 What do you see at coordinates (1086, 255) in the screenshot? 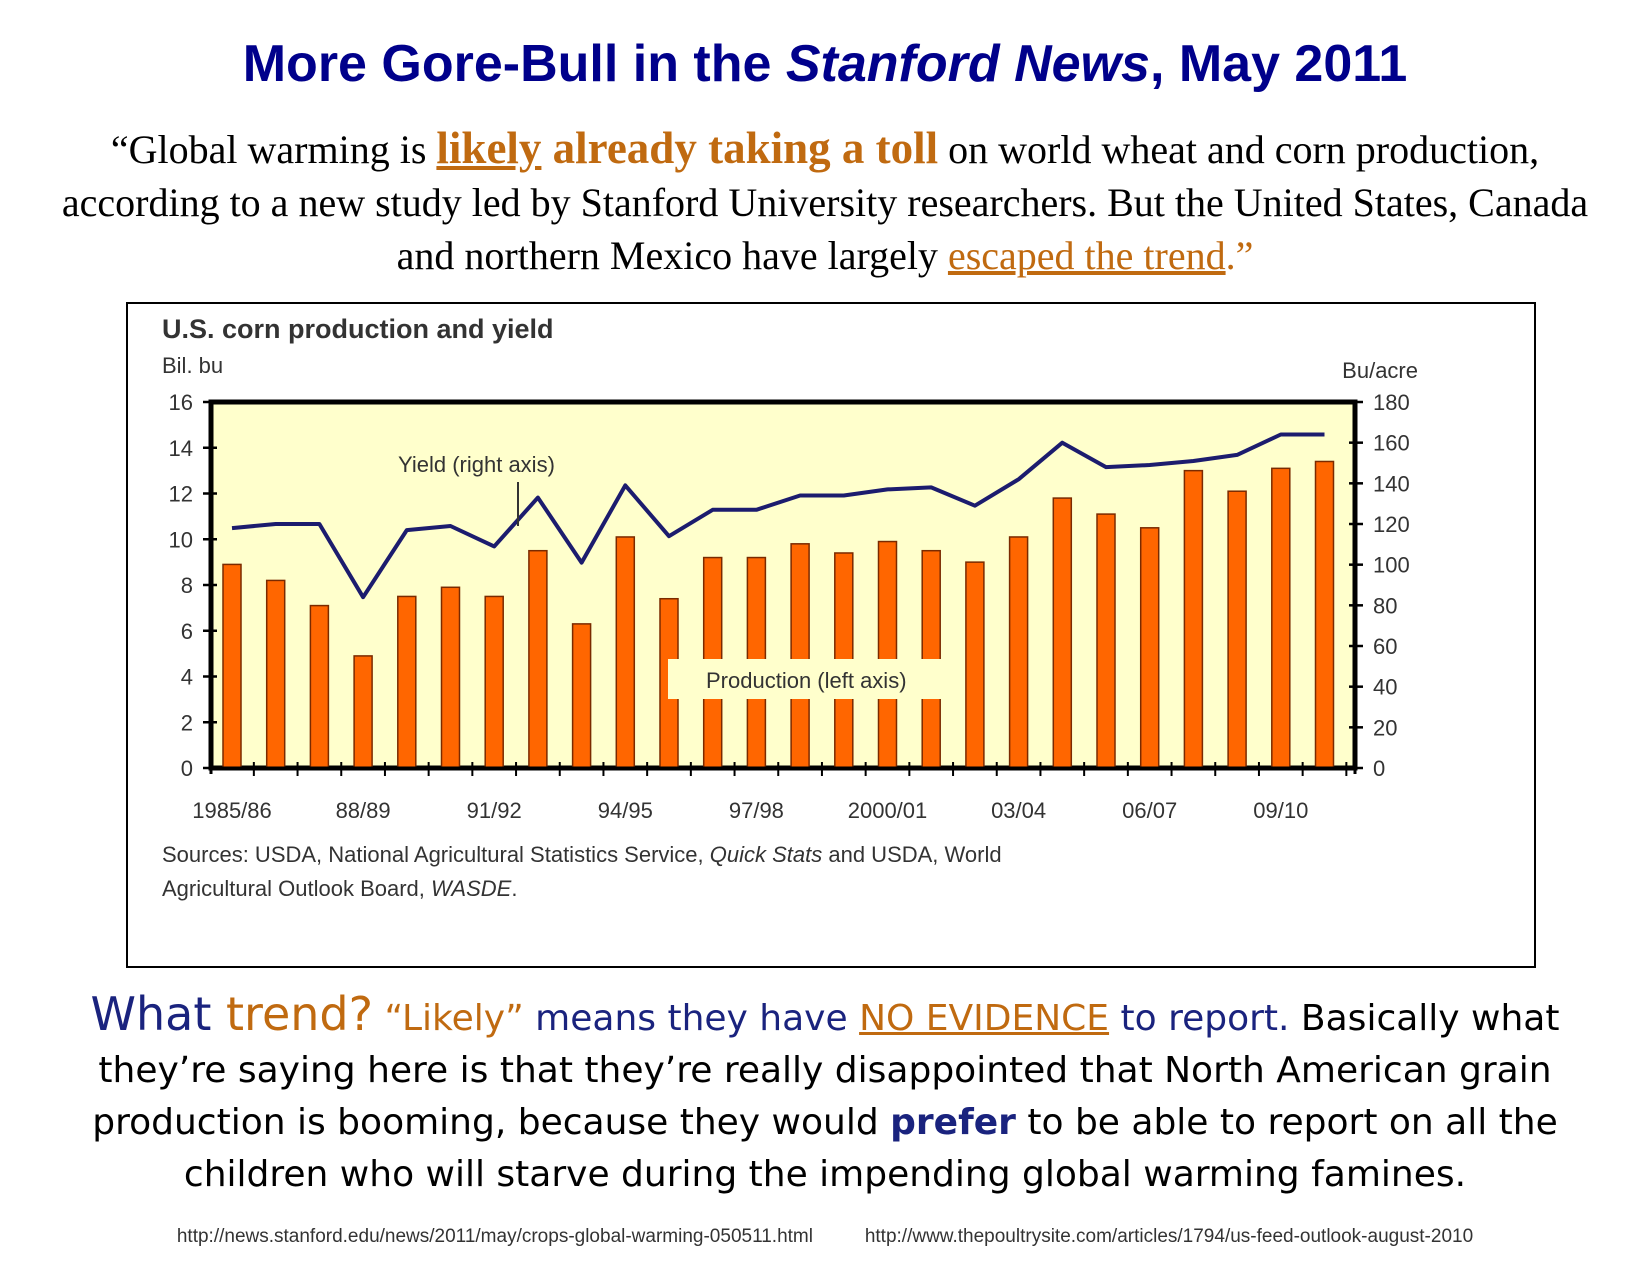
I see `quote-escaped-link: escaped the trend` at bounding box center [1086, 255].